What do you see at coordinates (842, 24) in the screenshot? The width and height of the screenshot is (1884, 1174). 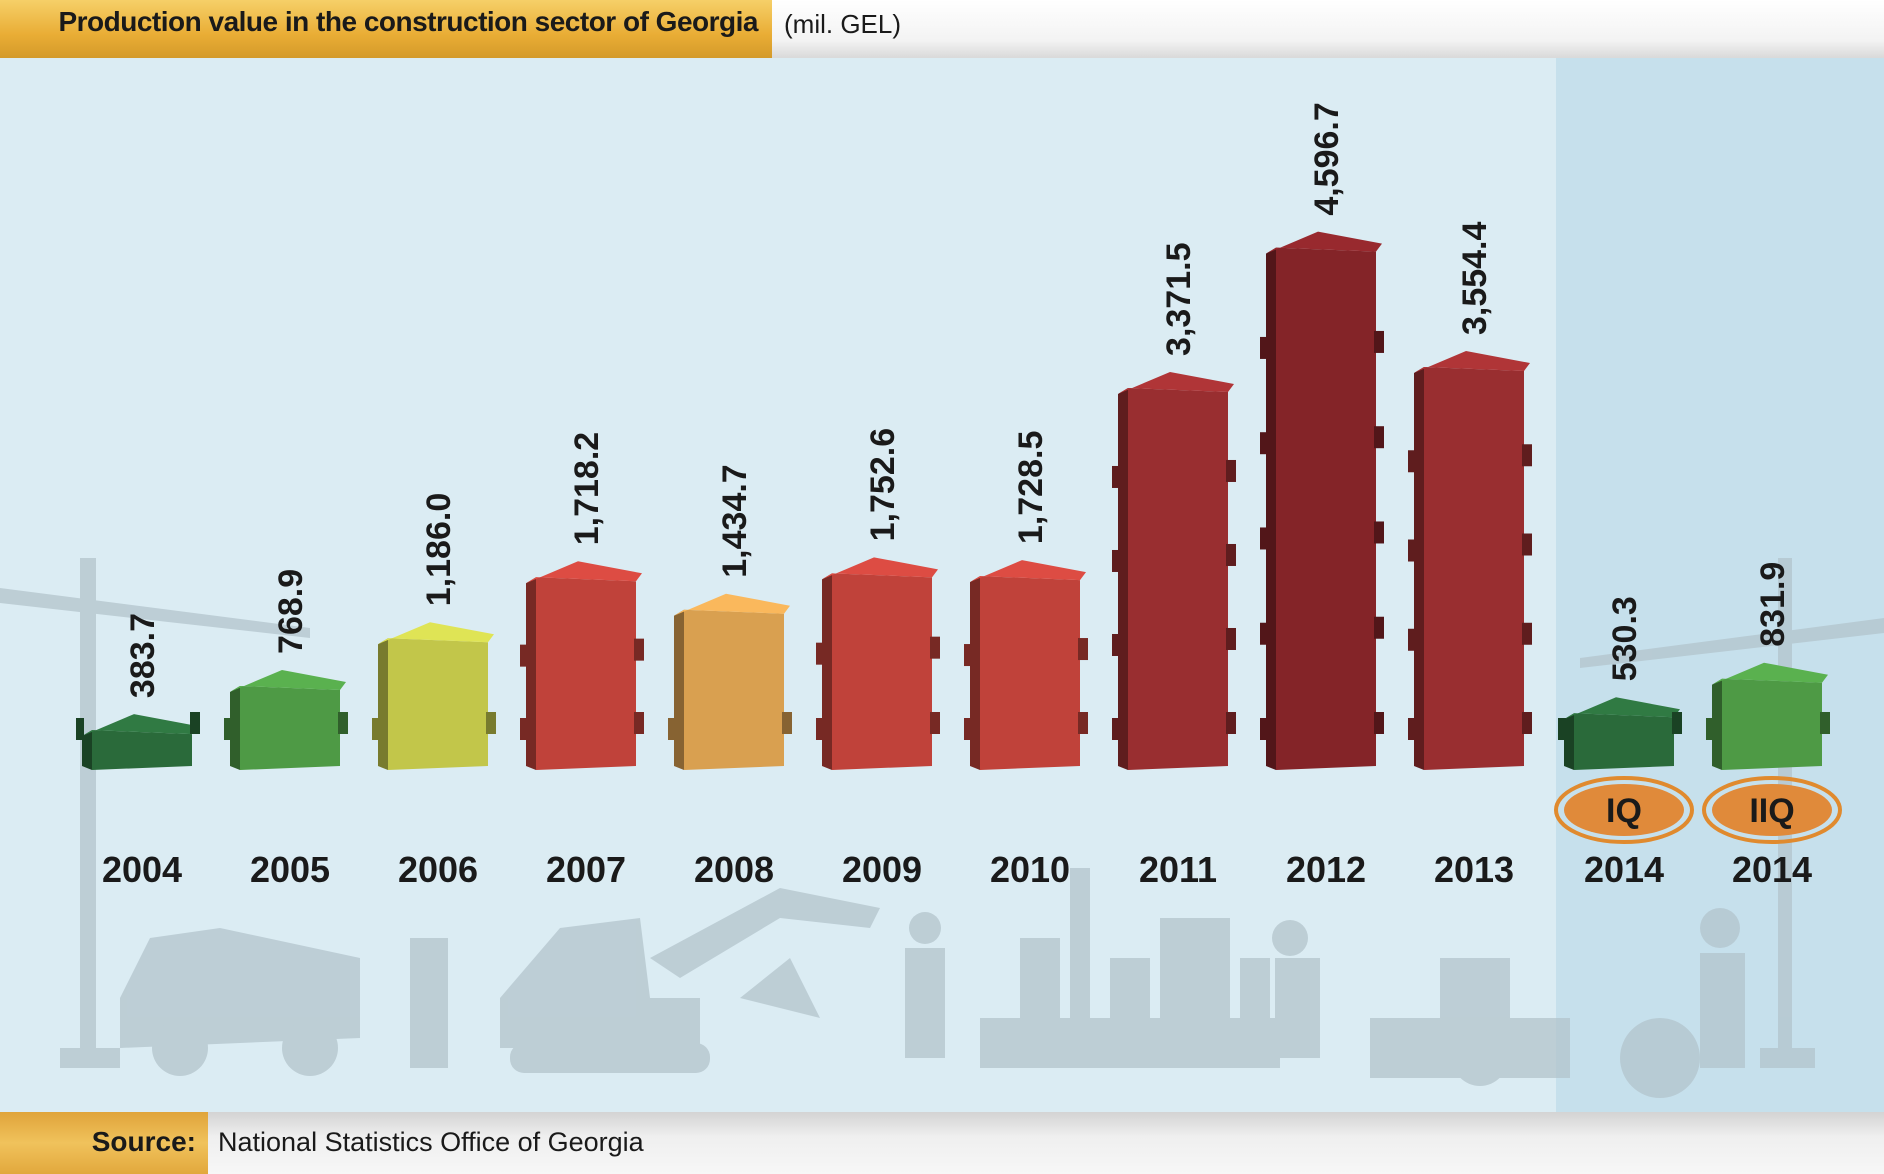 I see `unit-label: (mil. GEL)` at bounding box center [842, 24].